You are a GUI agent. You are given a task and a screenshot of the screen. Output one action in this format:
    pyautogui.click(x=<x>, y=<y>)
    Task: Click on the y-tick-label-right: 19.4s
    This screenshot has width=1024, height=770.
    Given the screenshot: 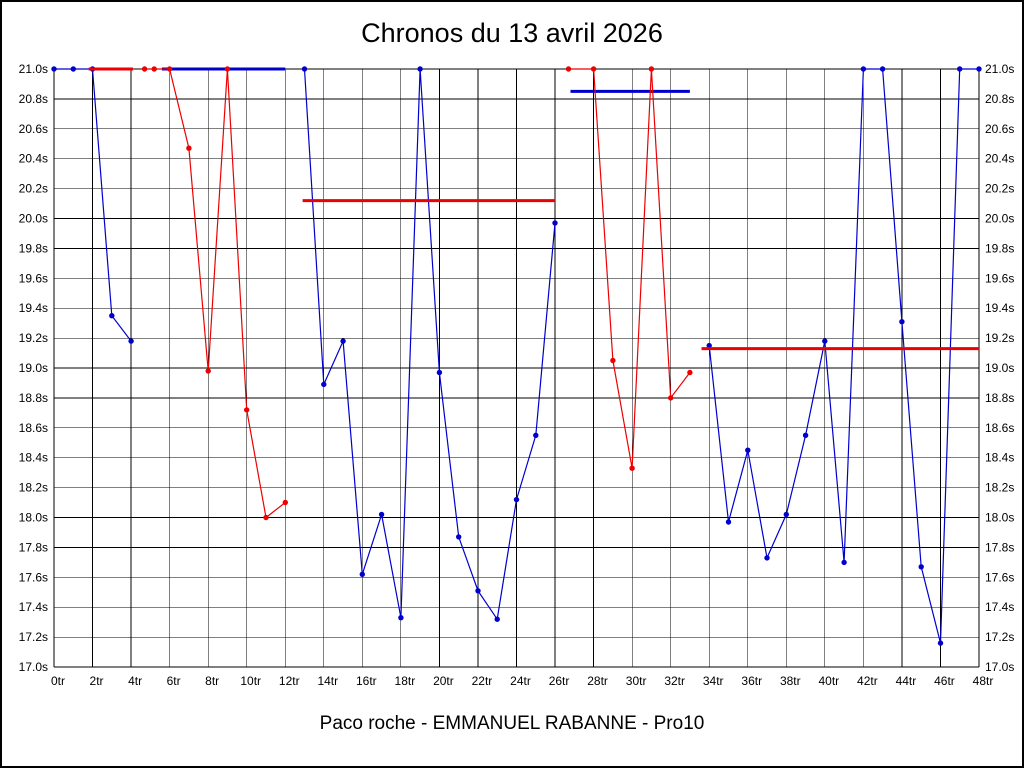 What is the action you would take?
    pyautogui.click(x=999, y=308)
    